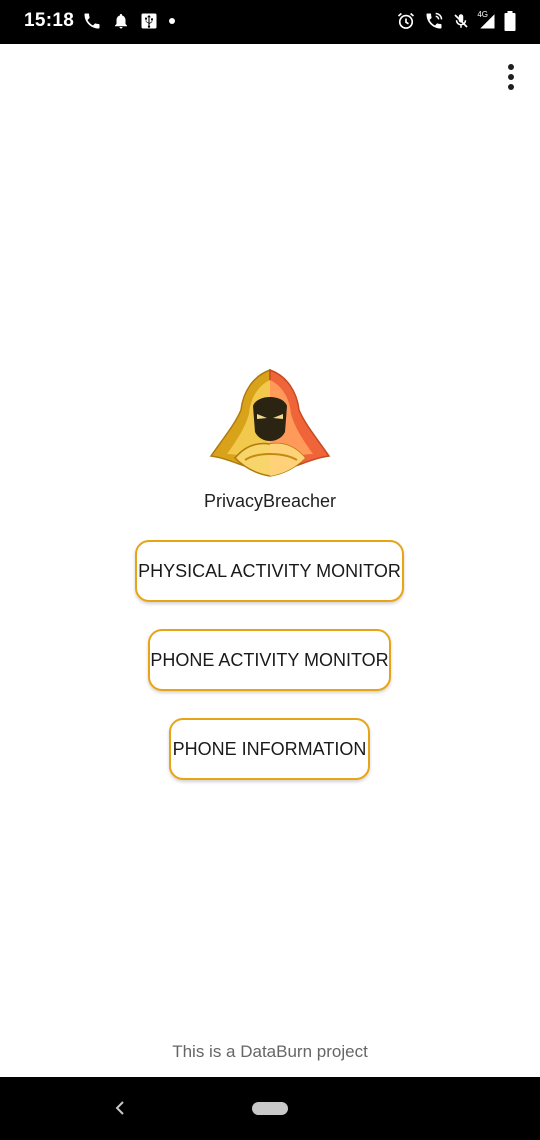  I want to click on back-icon, so click(120, 1108).